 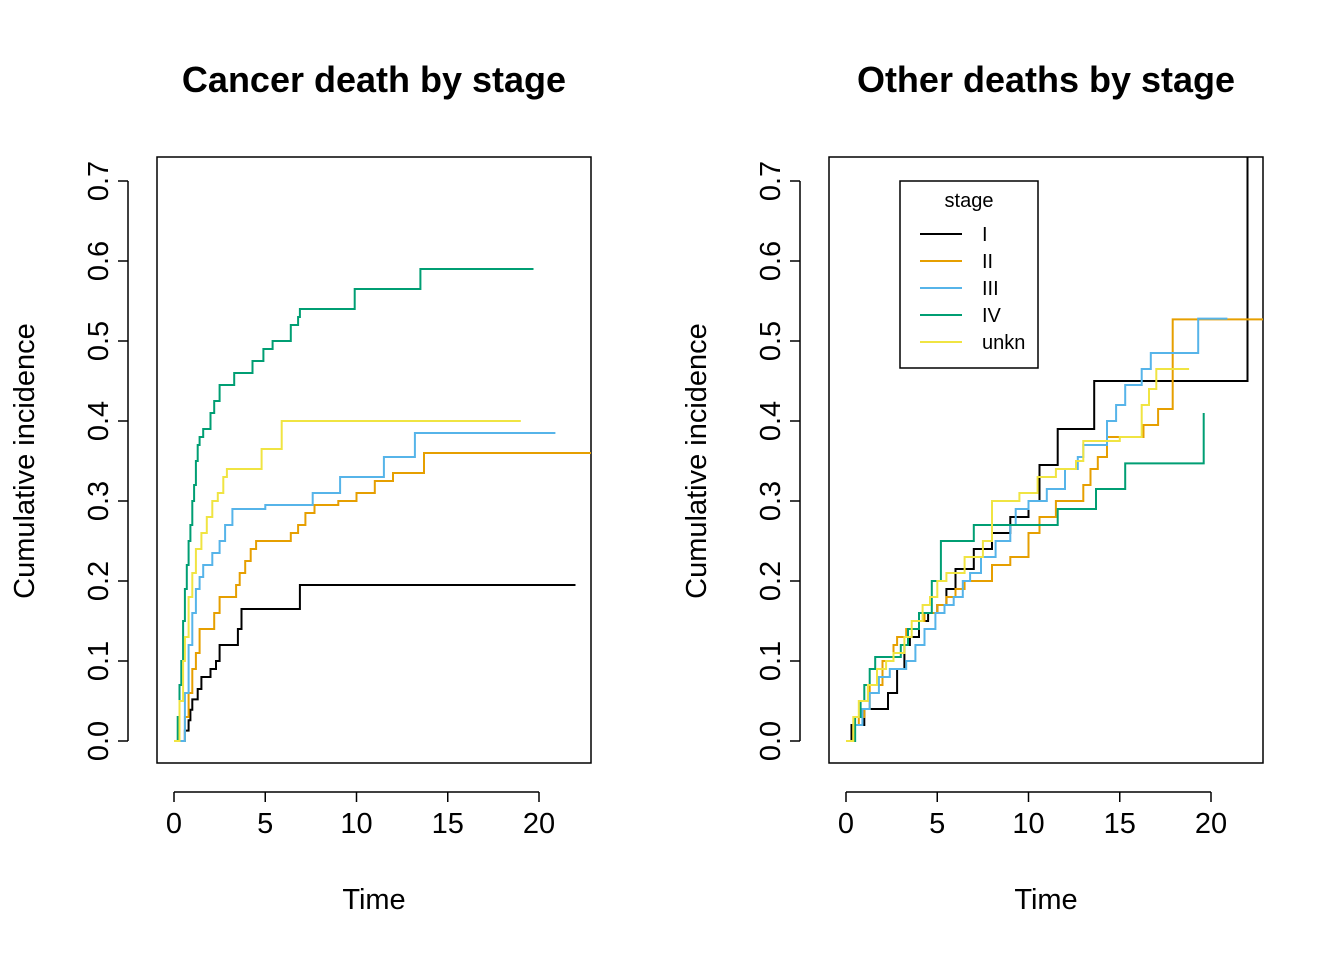 What do you see at coordinates (992, 316) in the screenshot?
I see `legend-label-IV: IV` at bounding box center [992, 316].